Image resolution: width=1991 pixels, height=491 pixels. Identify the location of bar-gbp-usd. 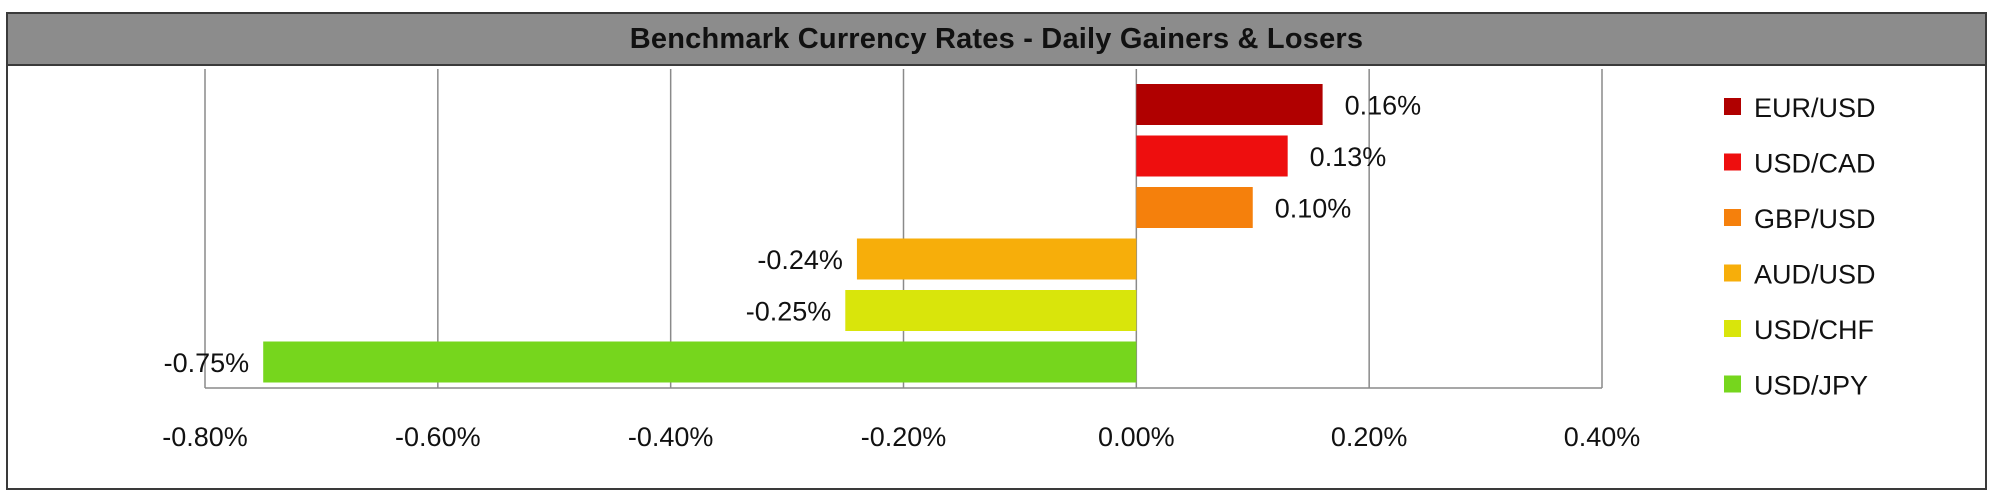
(1194, 207).